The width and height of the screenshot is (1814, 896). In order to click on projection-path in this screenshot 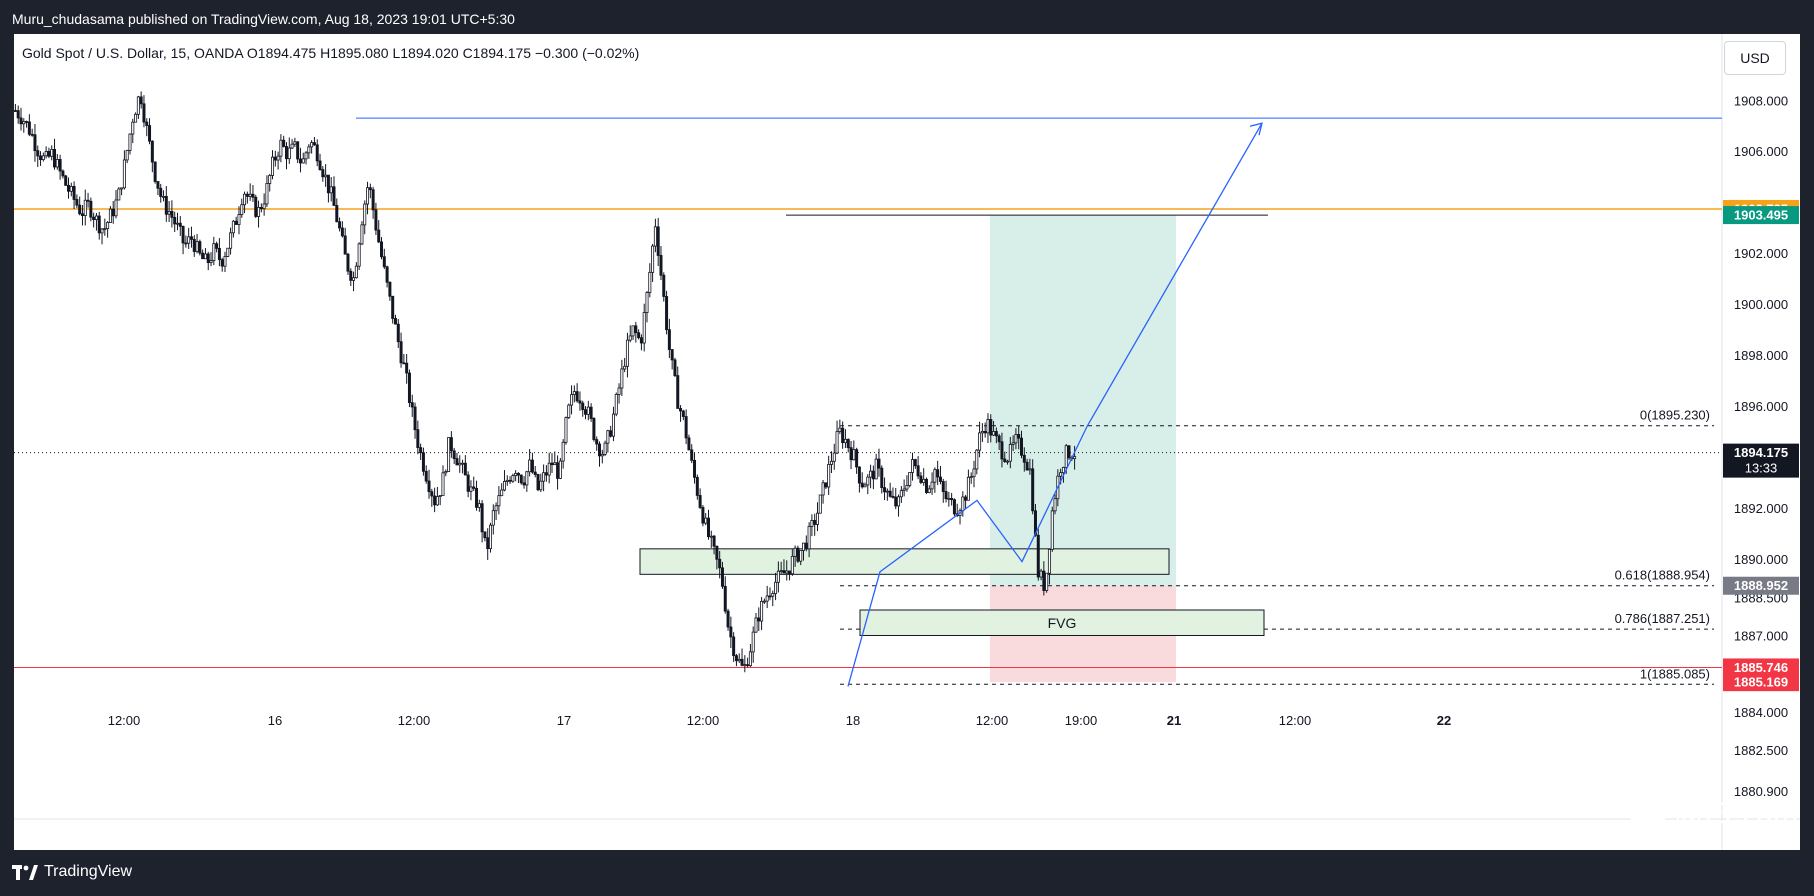, I will do `click(1055, 404)`.